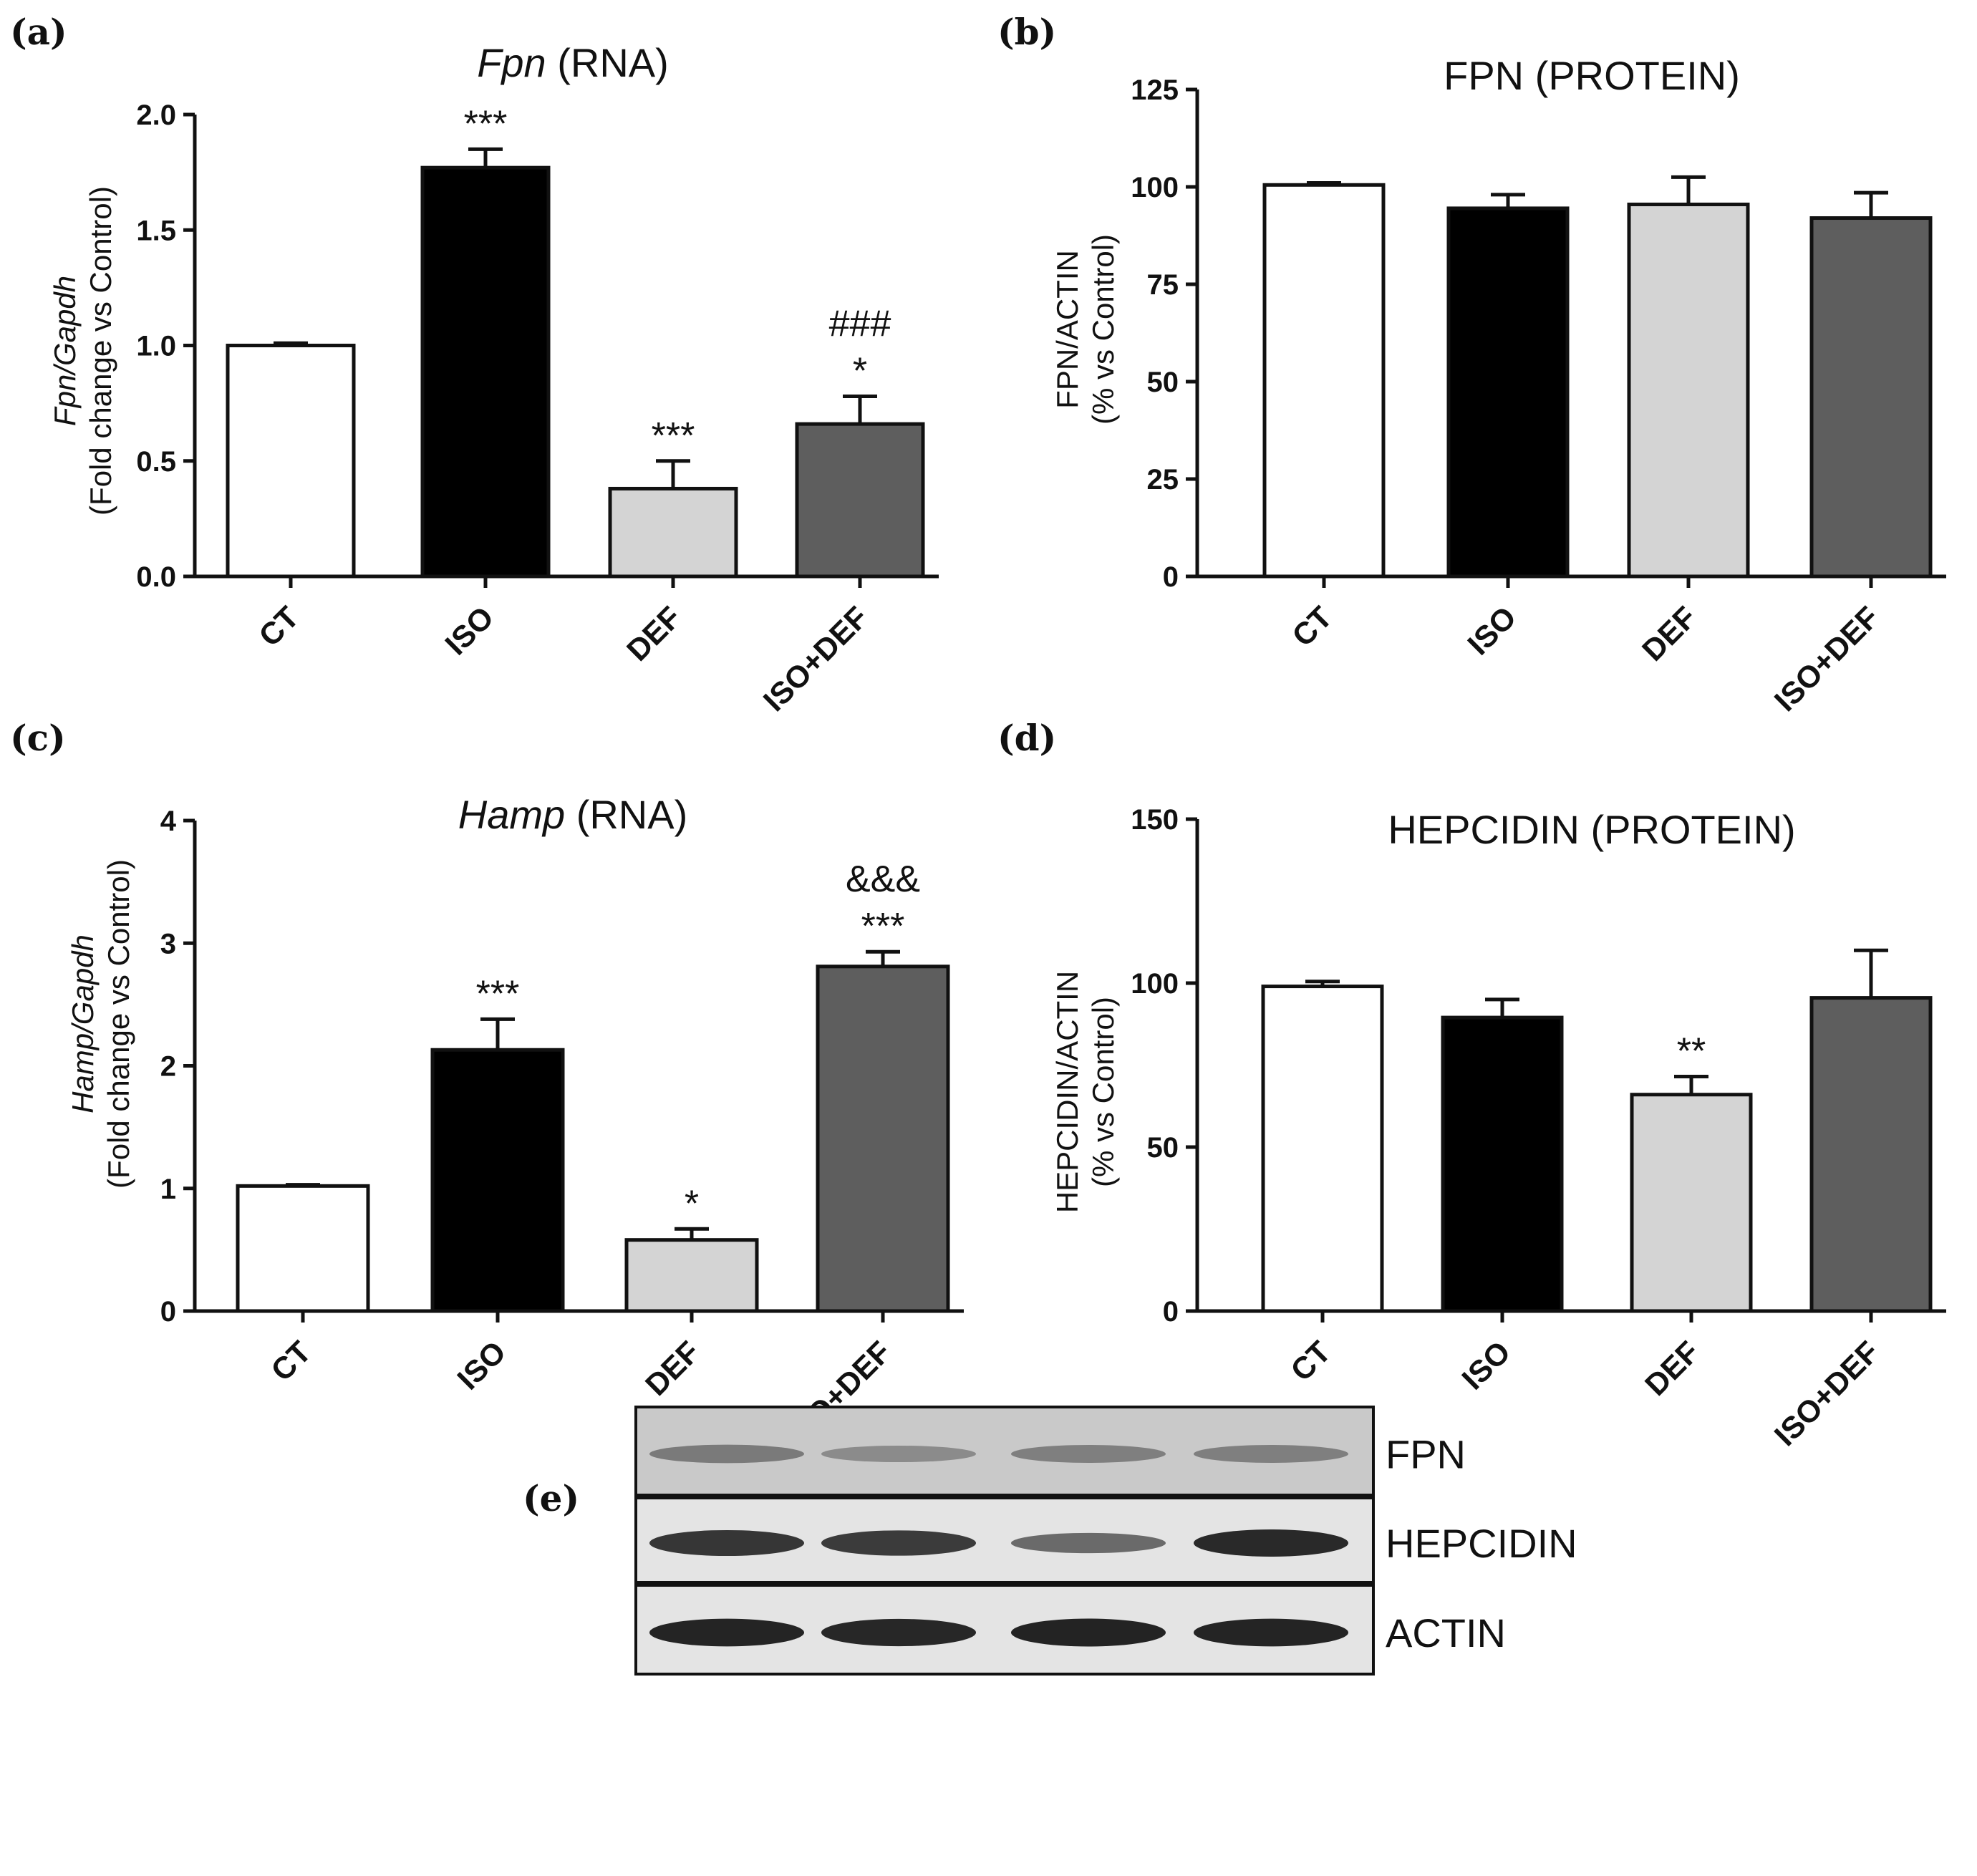 Image resolution: width=1977 pixels, height=1876 pixels. What do you see at coordinates (692, 1203) in the screenshot?
I see `significance-label: *` at bounding box center [692, 1203].